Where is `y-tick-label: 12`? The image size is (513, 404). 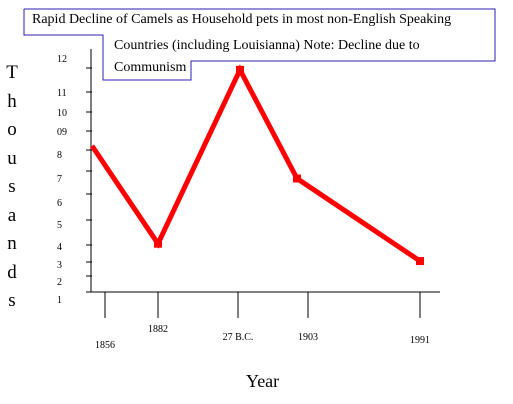
y-tick-label: 12 is located at coordinates (62, 59).